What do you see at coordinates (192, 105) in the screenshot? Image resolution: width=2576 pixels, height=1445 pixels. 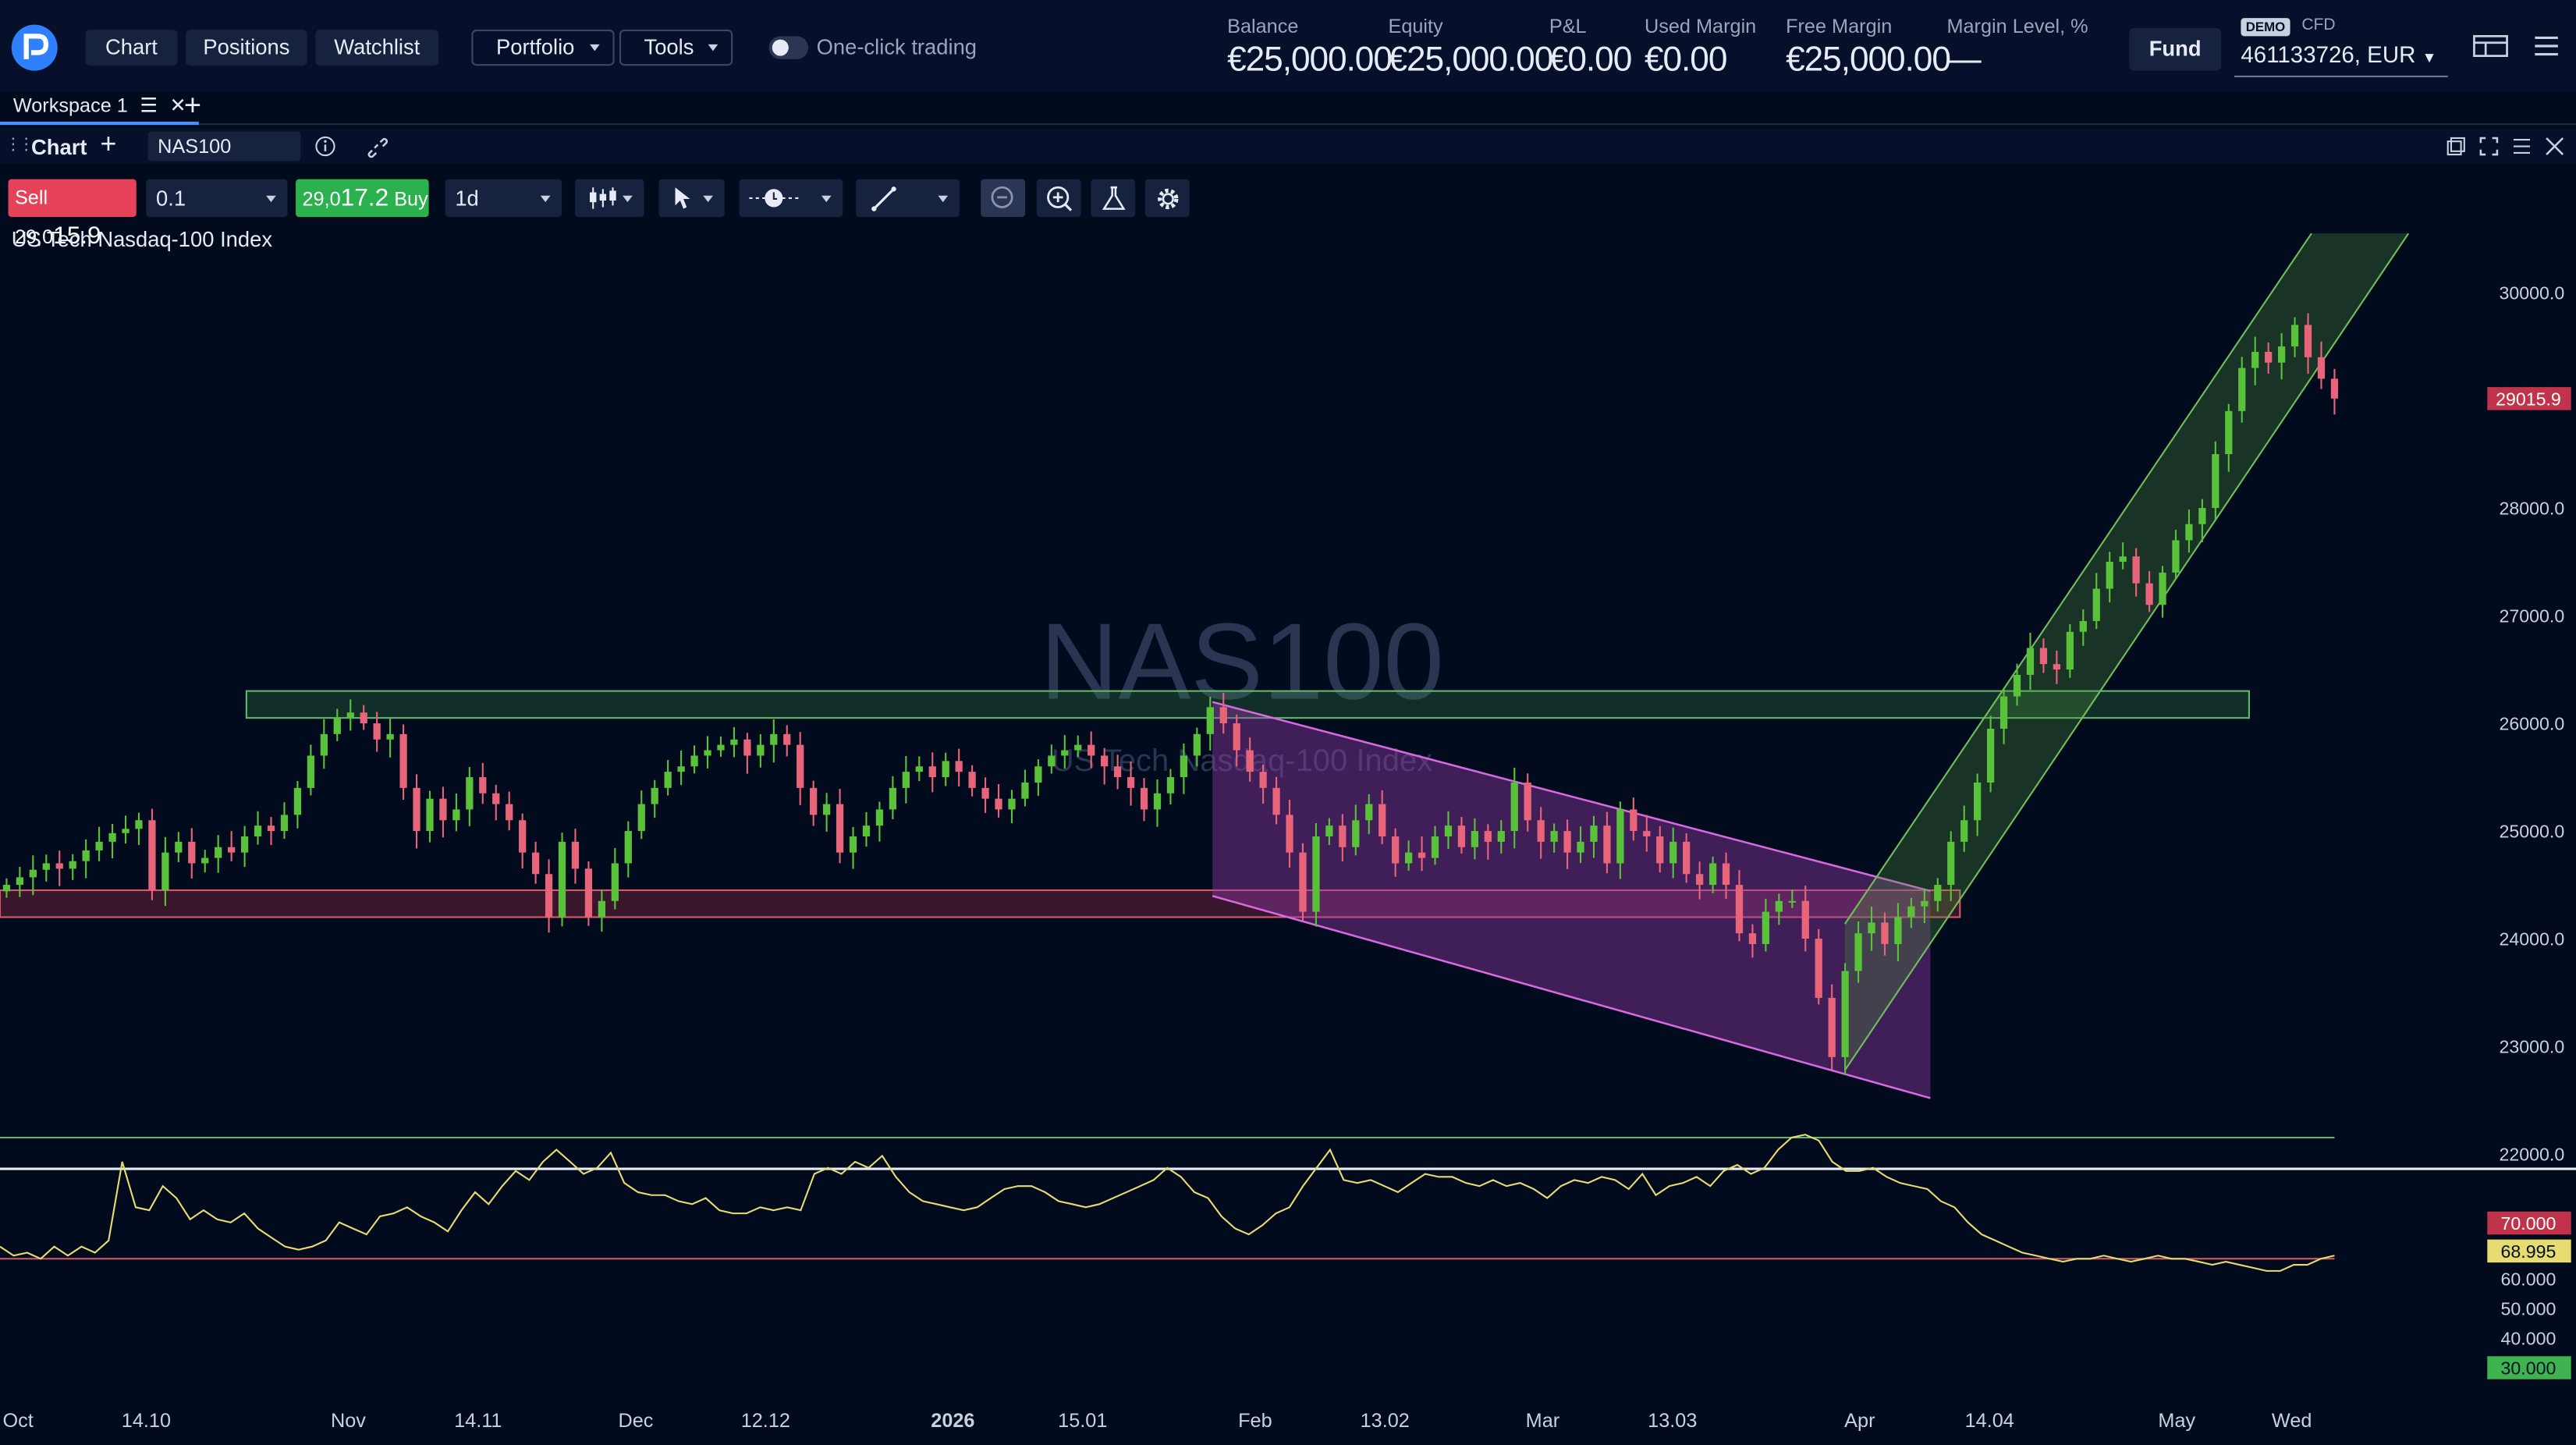 I see `add-workspace-icon: +` at bounding box center [192, 105].